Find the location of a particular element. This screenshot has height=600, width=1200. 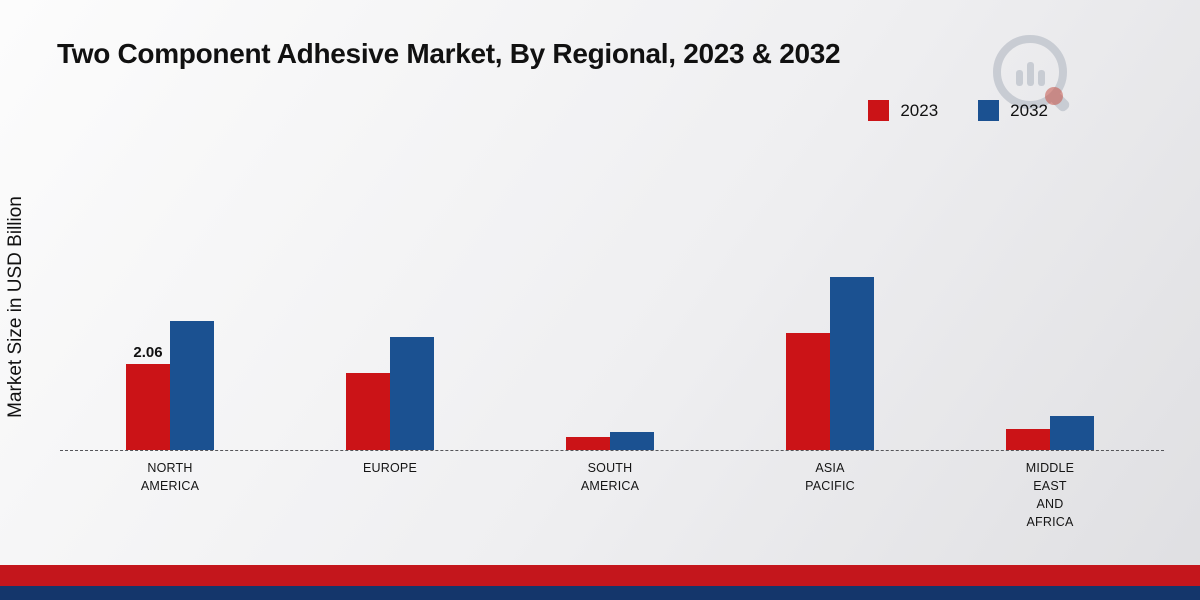

brand-logo-svg is located at coordinates (1031, 73).